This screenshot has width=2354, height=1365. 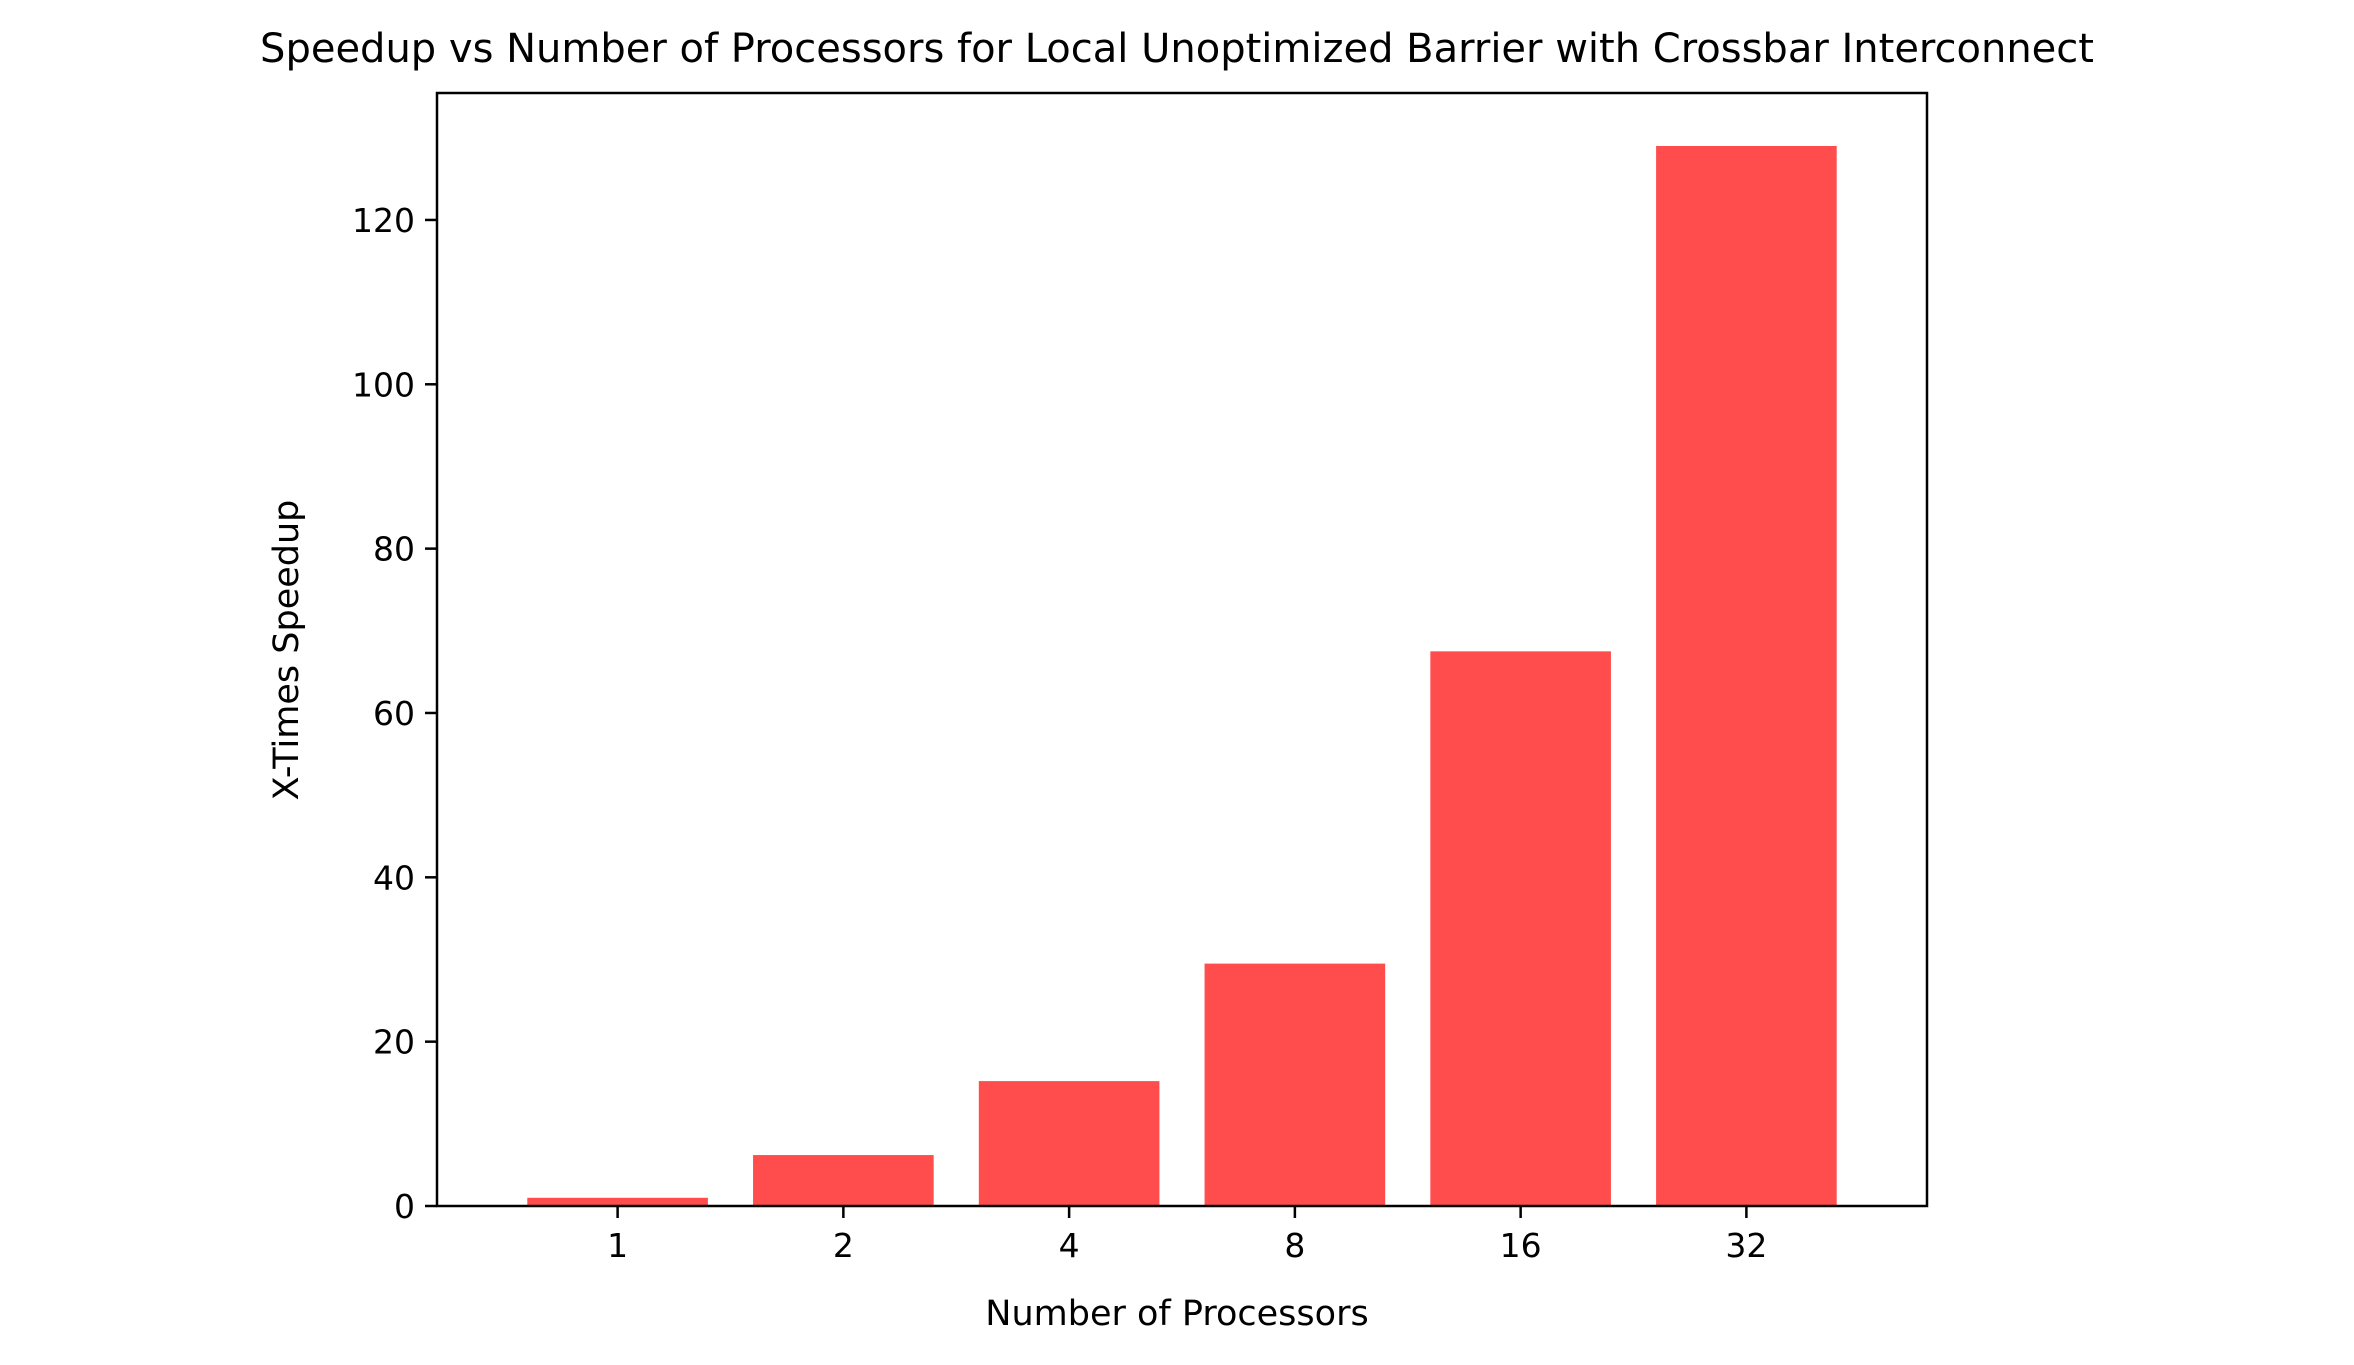 I want to click on x-tick-label: 8, so click(x=1294, y=1245).